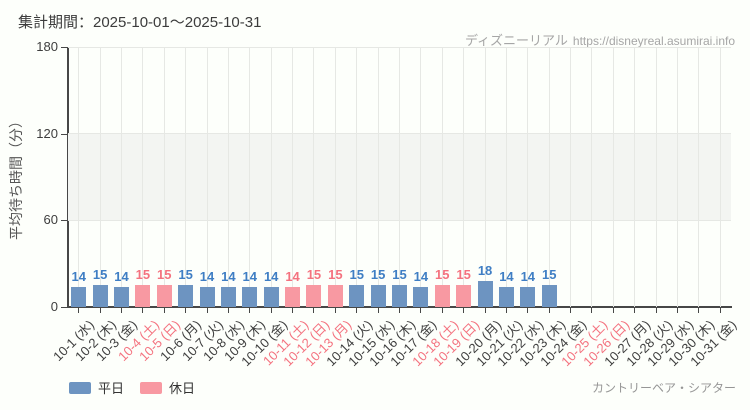 This screenshot has height=410, width=750. What do you see at coordinates (132, 387) in the screenshot?
I see `chart-legend: 平日 休日` at bounding box center [132, 387].